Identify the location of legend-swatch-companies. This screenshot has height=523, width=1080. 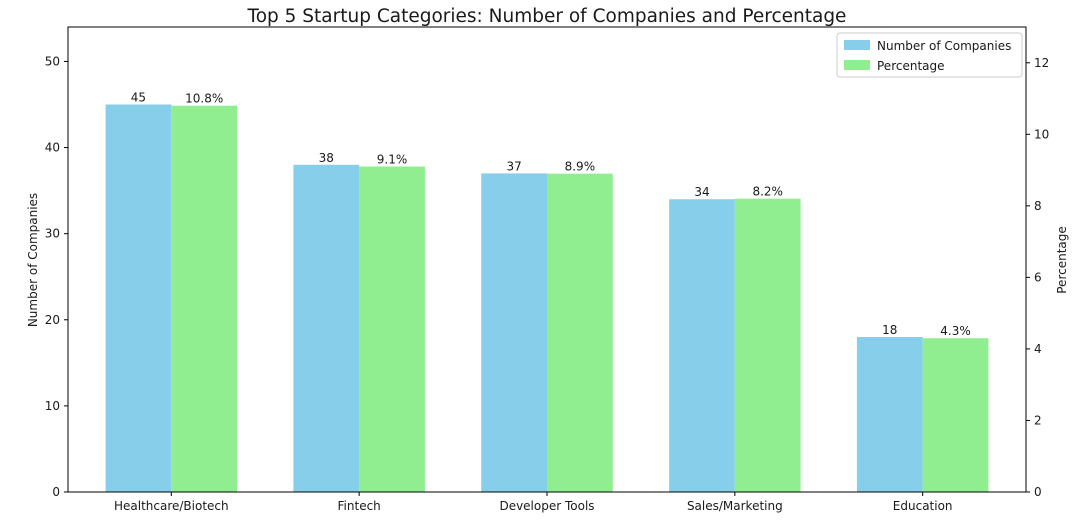
(857, 45).